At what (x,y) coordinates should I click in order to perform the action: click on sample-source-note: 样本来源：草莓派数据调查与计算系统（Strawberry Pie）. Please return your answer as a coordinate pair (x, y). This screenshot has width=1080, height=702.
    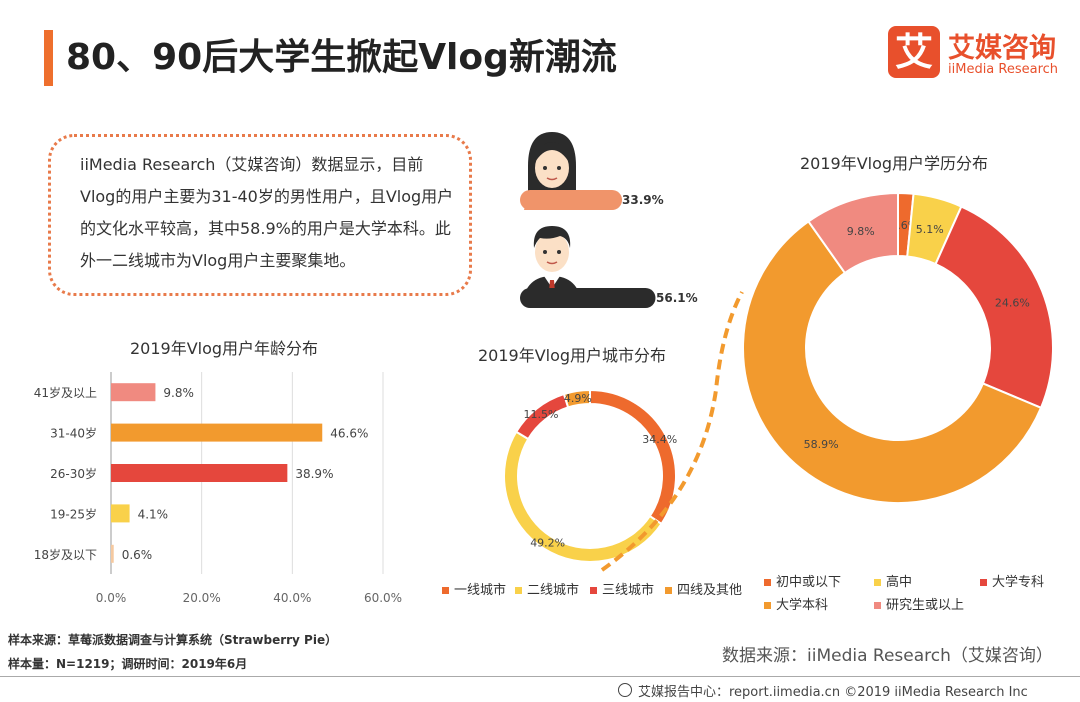
    Looking at the image, I should click on (173, 640).